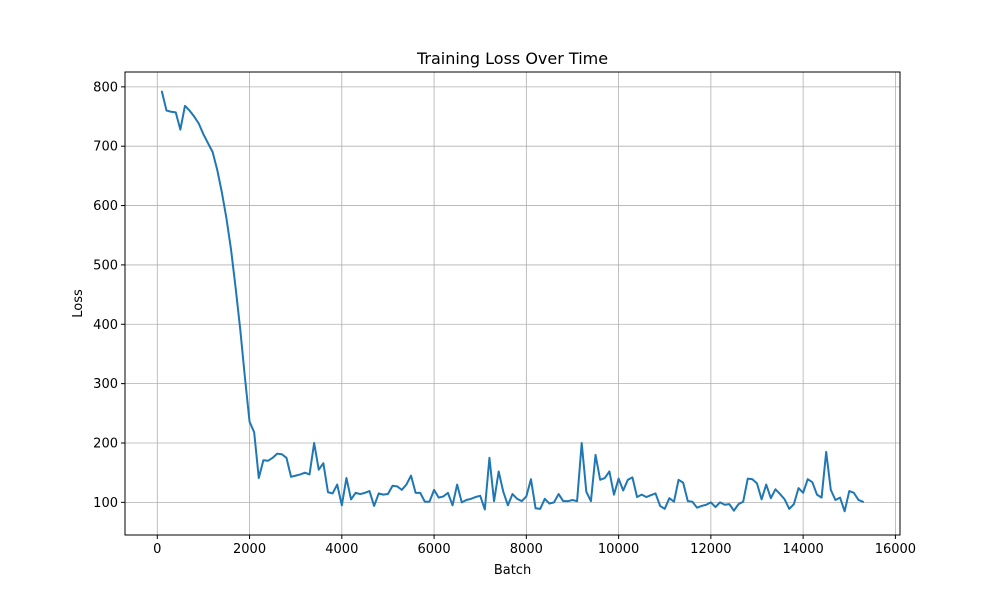  Describe the element at coordinates (105, 443) in the screenshot. I see `y-tick-label: 200` at that location.